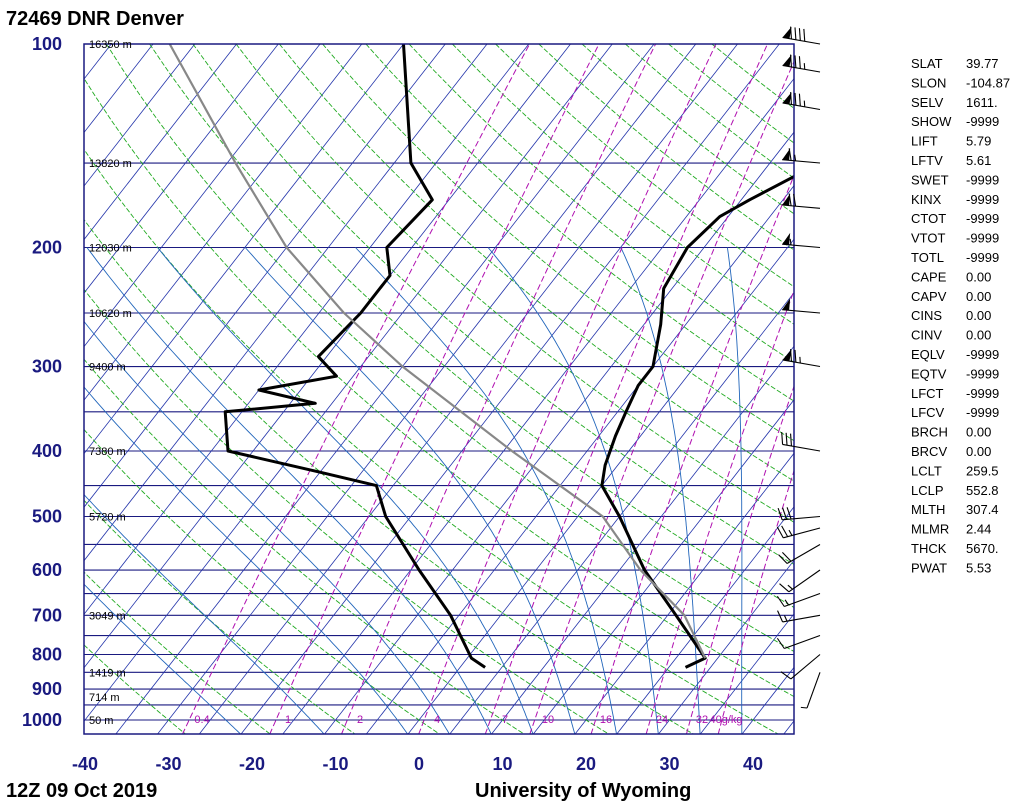  Describe the element at coordinates (929, 432) in the screenshot. I see `index-name: BRCH` at that location.